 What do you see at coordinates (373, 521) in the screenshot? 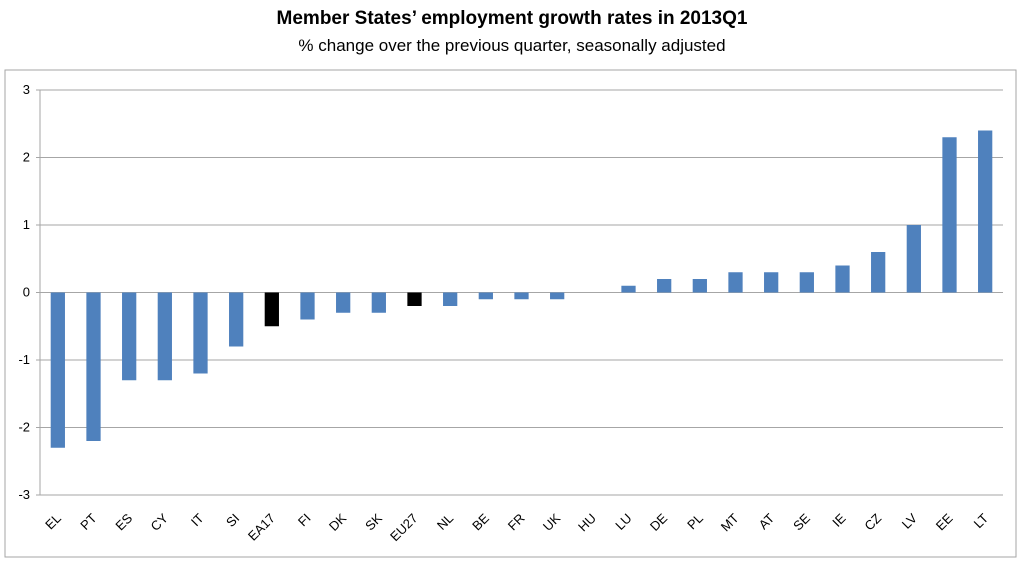
I see `category-label-sk: SK` at bounding box center [373, 521].